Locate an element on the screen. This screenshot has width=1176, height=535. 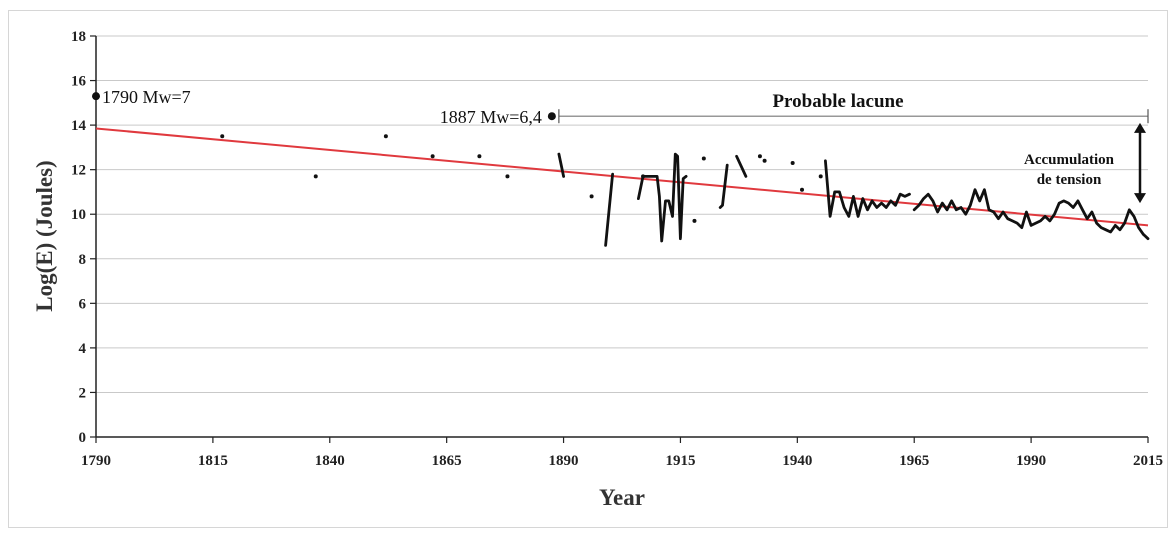
x-tick-label: 1915 is located at coordinates (680, 461).